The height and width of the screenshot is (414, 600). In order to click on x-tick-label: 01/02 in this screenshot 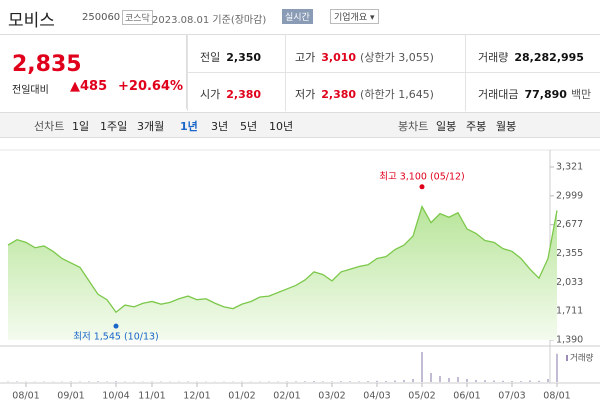, I will do `click(241, 396)`.